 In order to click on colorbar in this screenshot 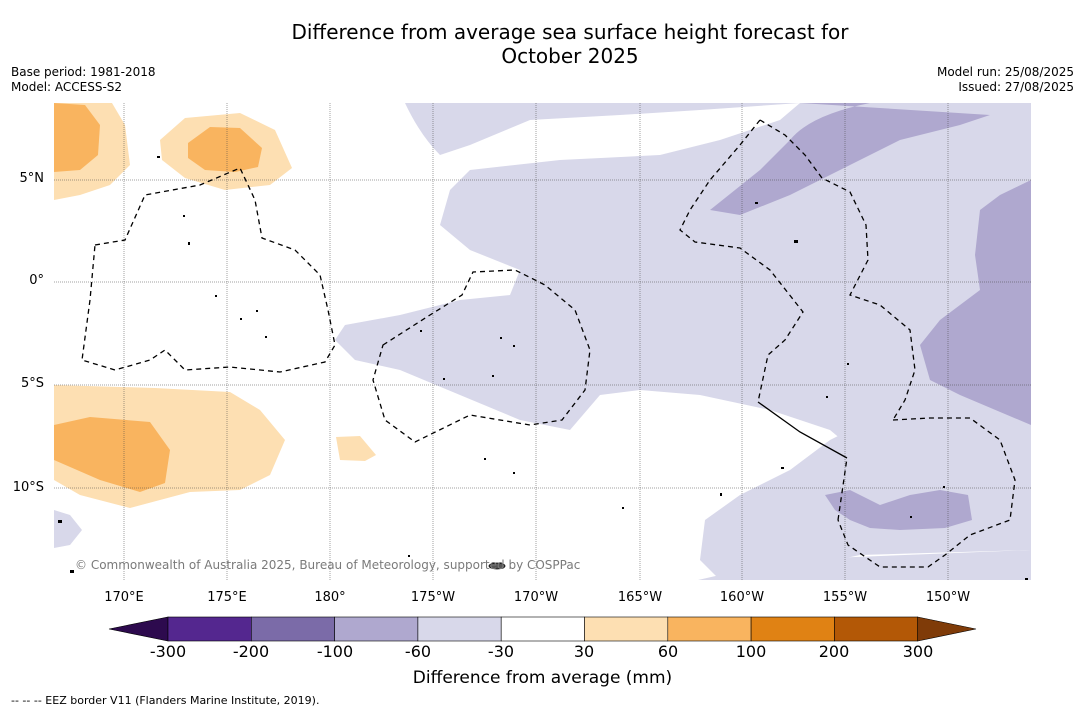, I will do `click(542, 629)`.